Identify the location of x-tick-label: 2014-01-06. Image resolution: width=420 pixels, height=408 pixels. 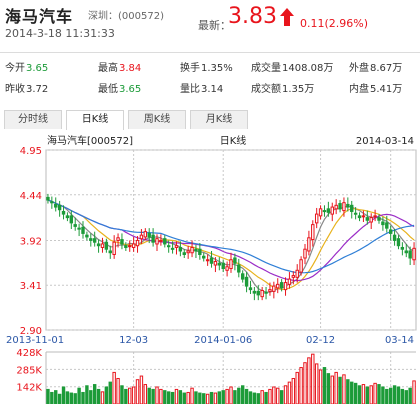
(223, 340).